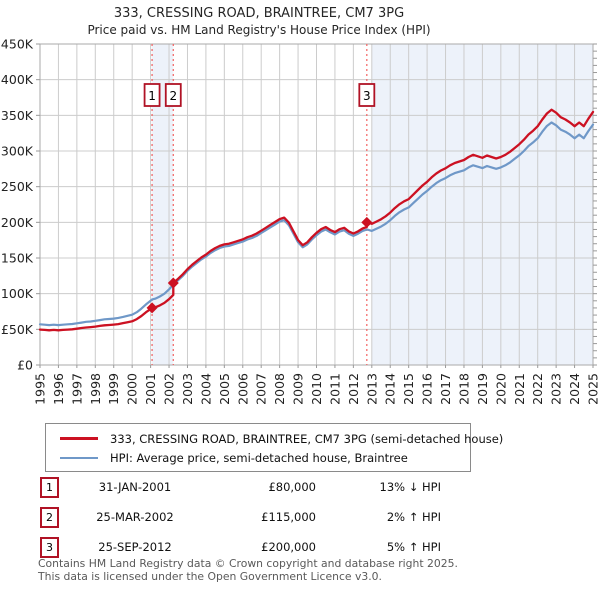  What do you see at coordinates (482, 389) in the screenshot?
I see `x-axis-label: 2019` at bounding box center [482, 389].